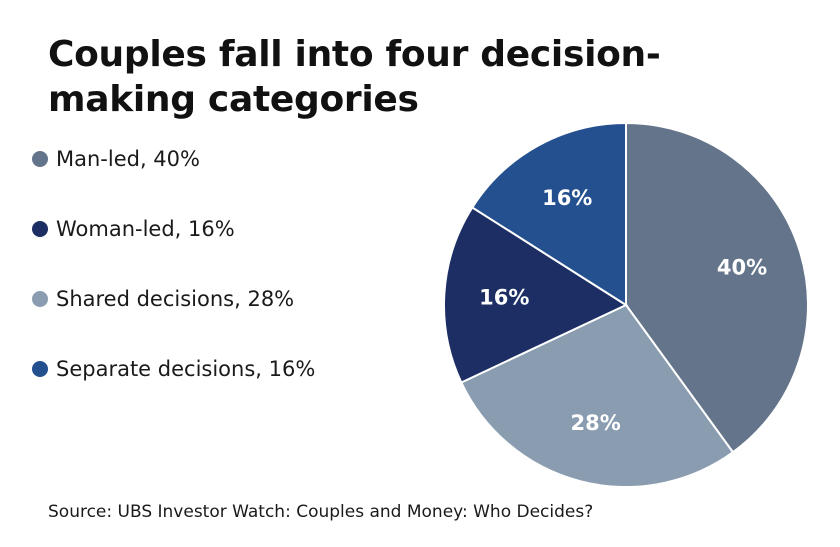 This screenshot has height=547, width=840. I want to click on data-label-man-led: 40%, so click(742, 267).